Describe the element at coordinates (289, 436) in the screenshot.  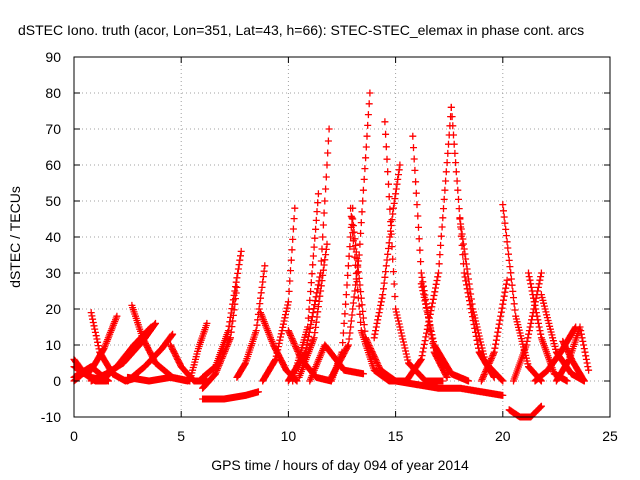
I see `x-tick-label: 10` at that location.